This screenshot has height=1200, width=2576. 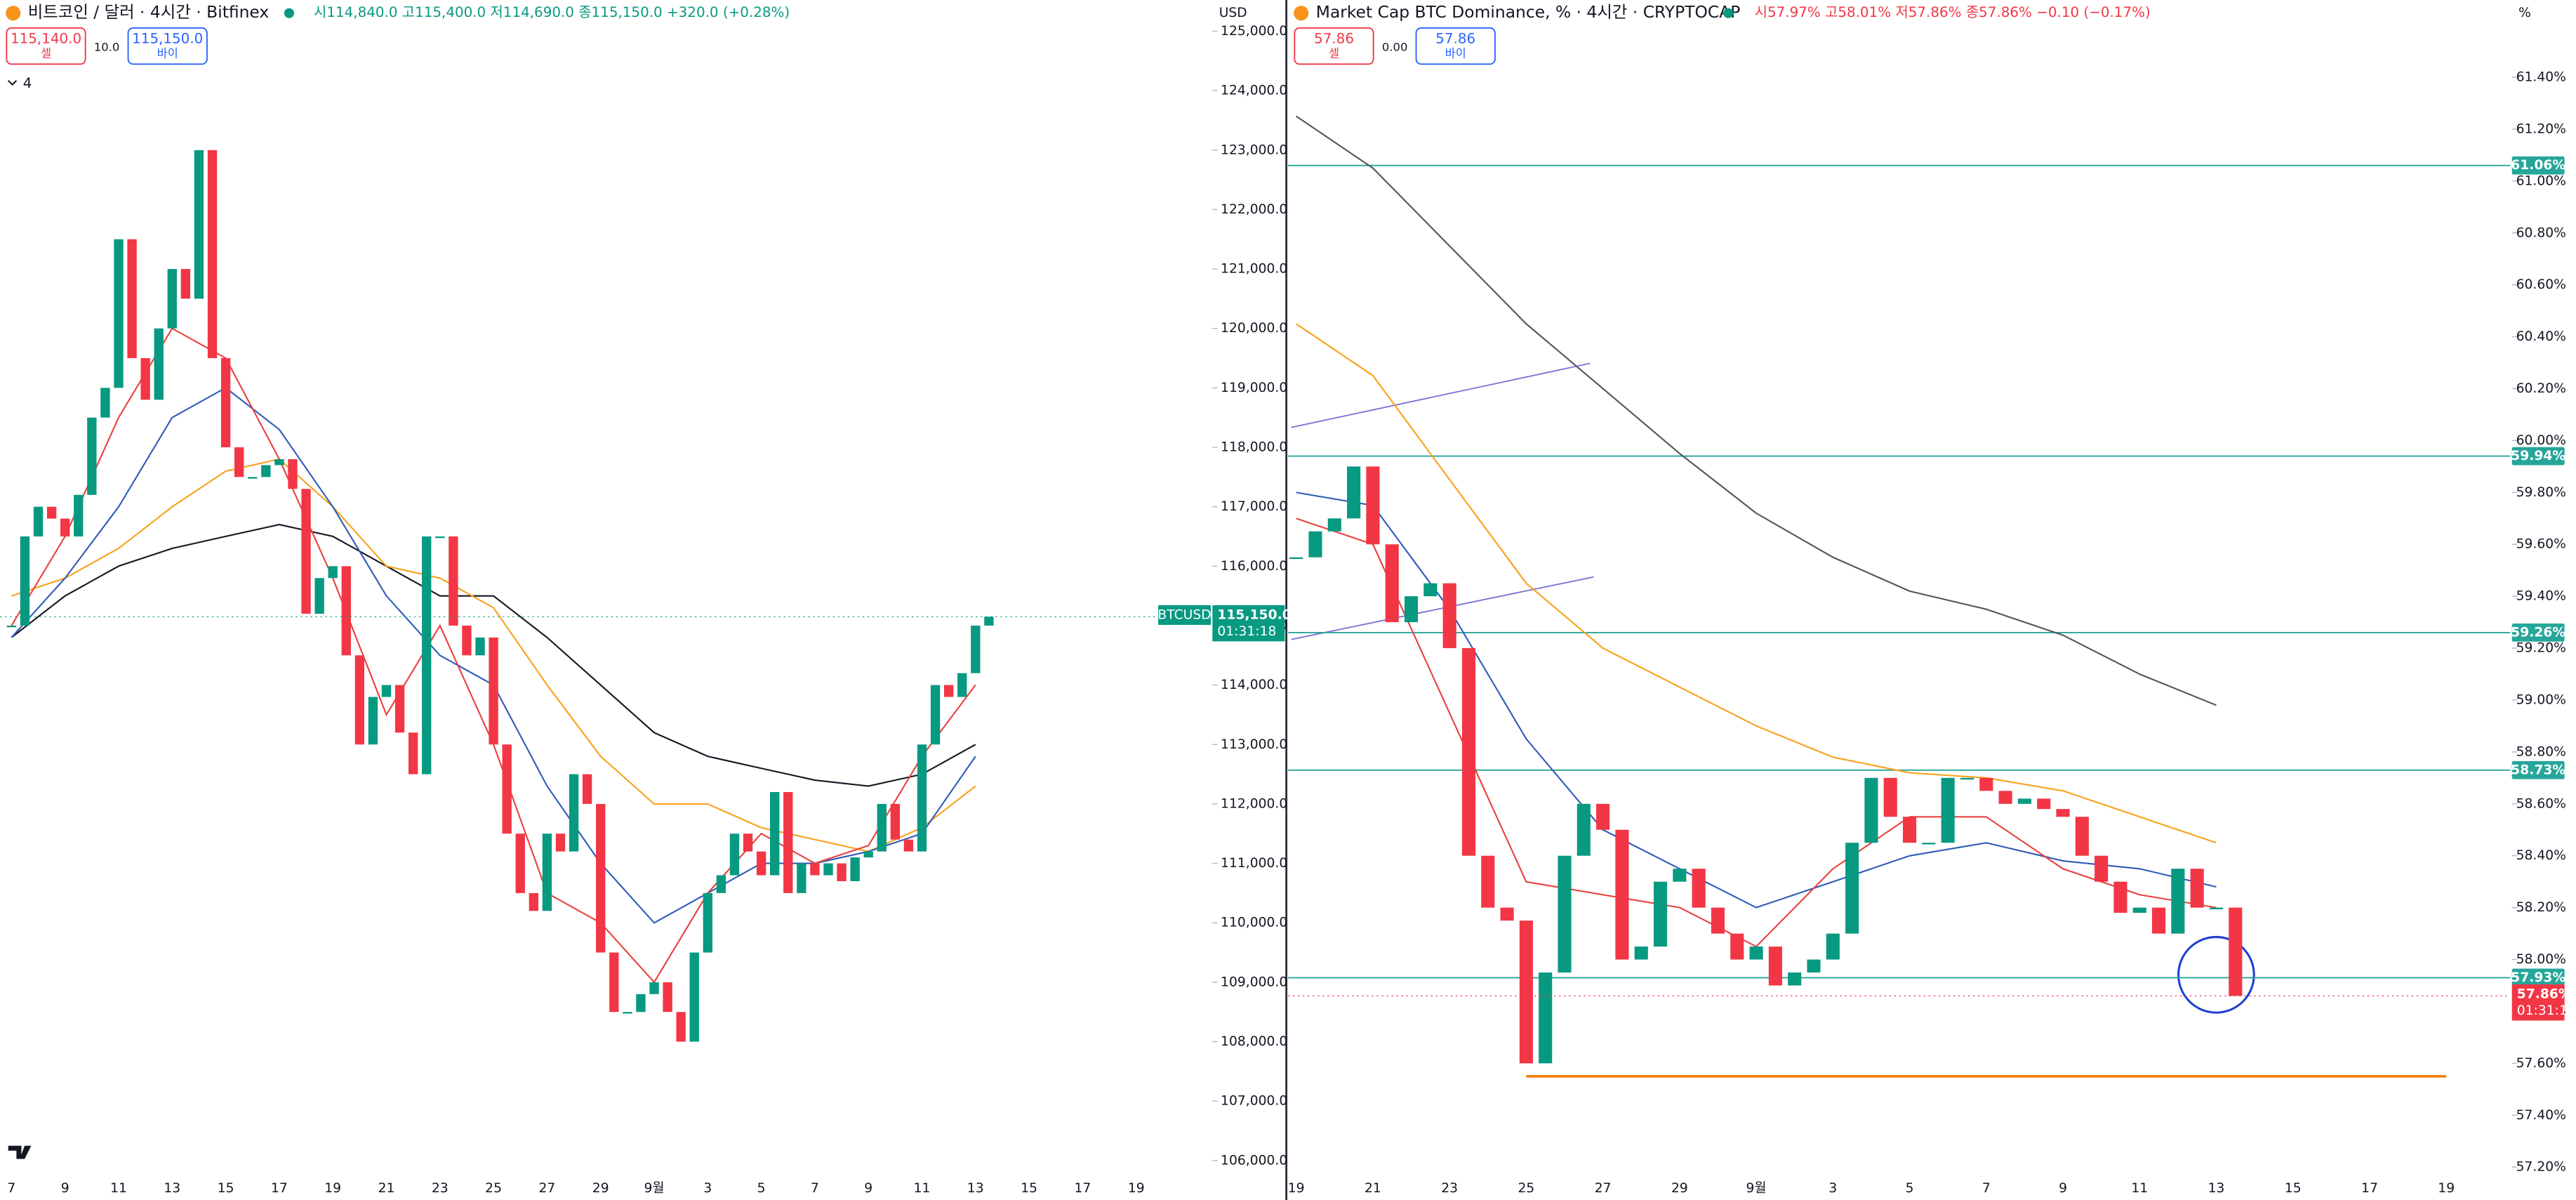 What do you see at coordinates (1757, 732) in the screenshot?
I see `moving-average` at bounding box center [1757, 732].